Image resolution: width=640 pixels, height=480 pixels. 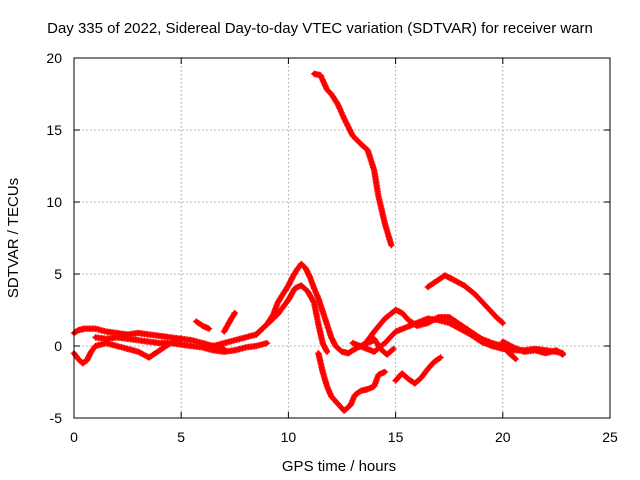 I want to click on series-arc-m, so click(x=418, y=370).